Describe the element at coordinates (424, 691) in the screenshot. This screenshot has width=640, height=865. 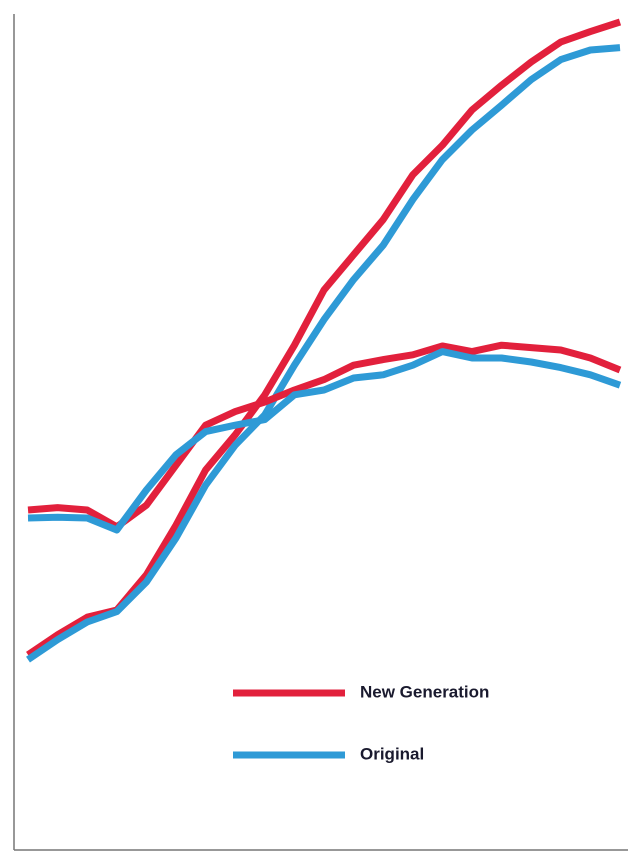
I see `legend-label: New Generation` at that location.